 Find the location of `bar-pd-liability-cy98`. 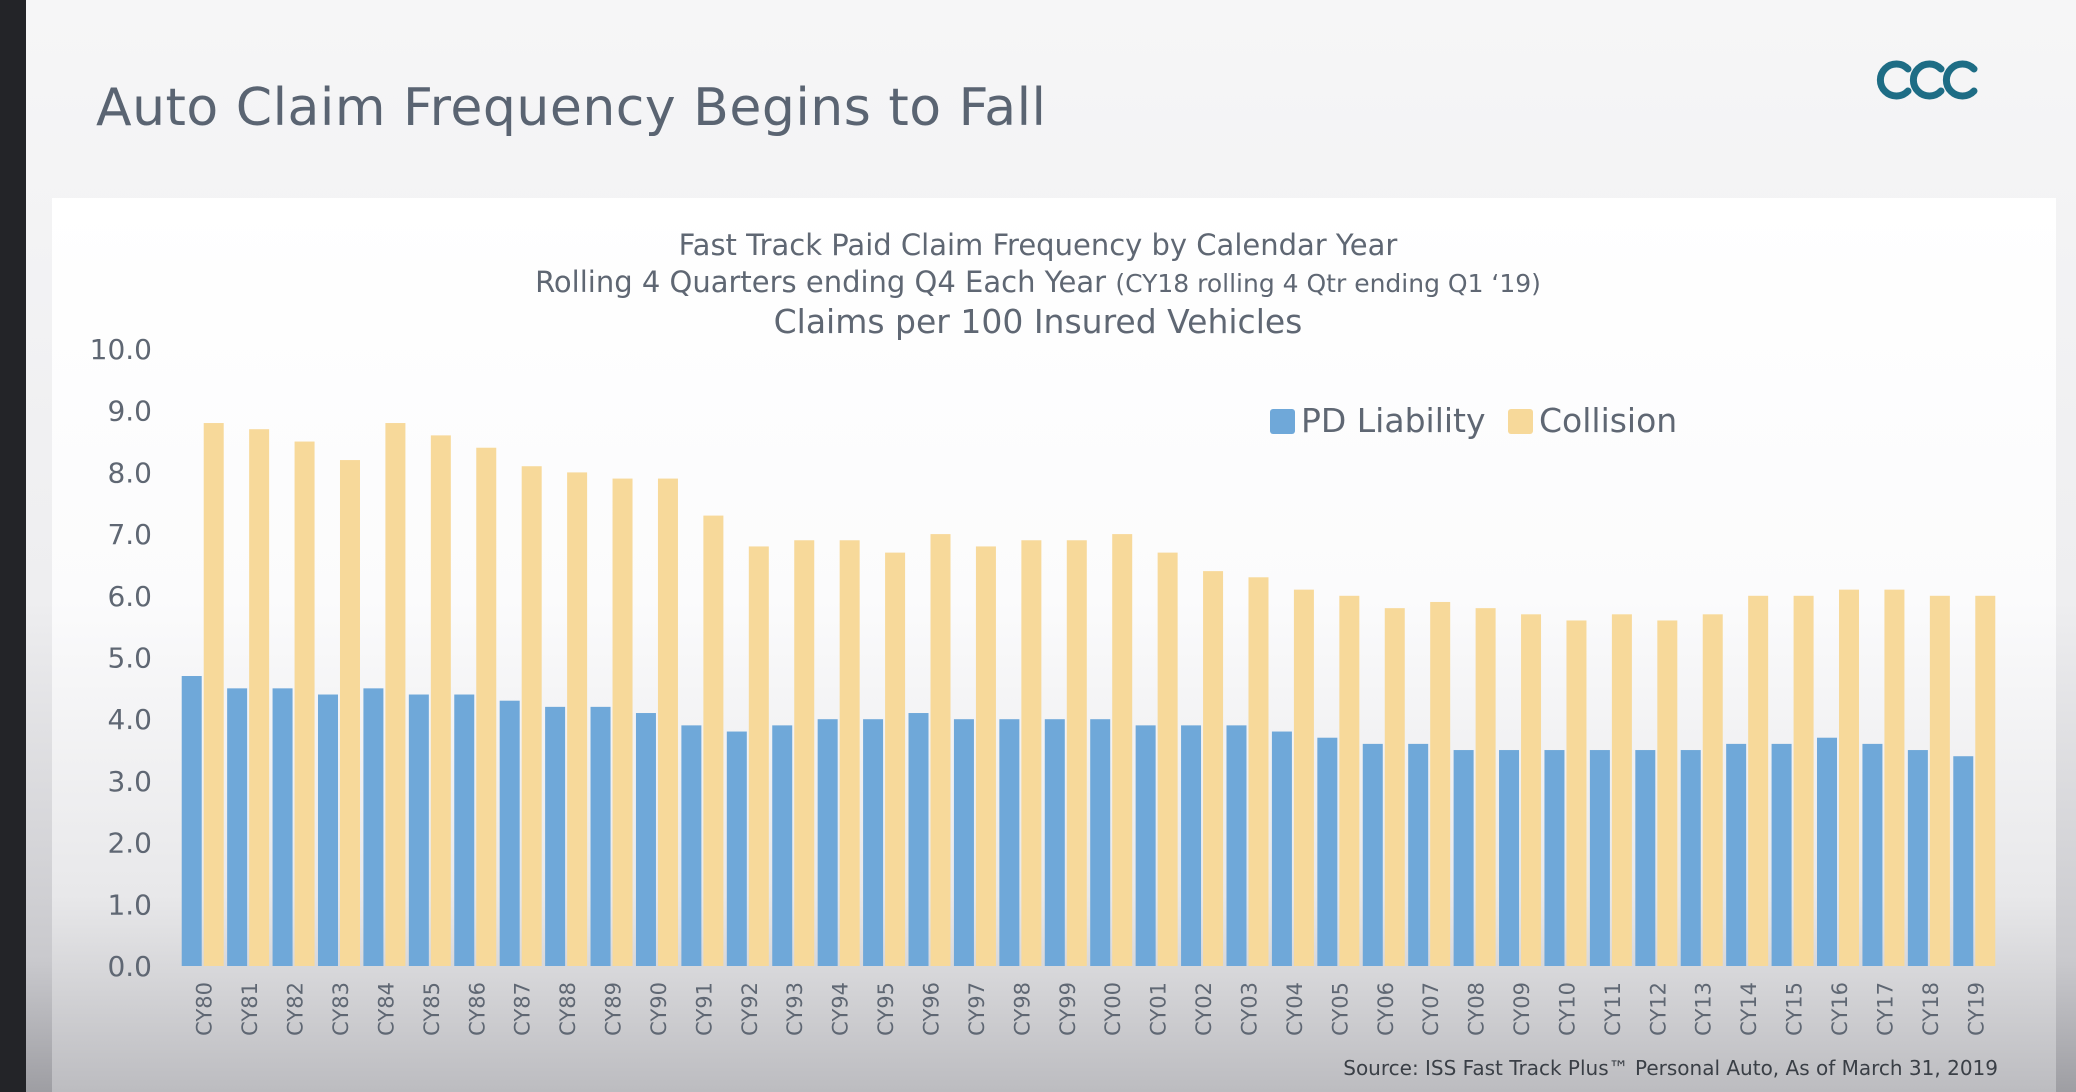

bar-pd-liability-cy98 is located at coordinates (1009, 842).